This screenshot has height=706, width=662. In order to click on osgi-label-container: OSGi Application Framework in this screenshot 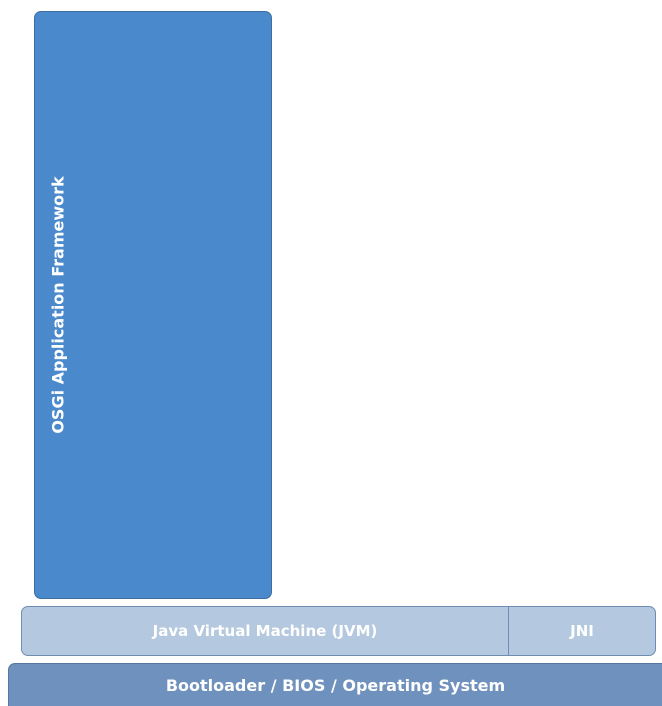, I will do `click(58, 305)`.